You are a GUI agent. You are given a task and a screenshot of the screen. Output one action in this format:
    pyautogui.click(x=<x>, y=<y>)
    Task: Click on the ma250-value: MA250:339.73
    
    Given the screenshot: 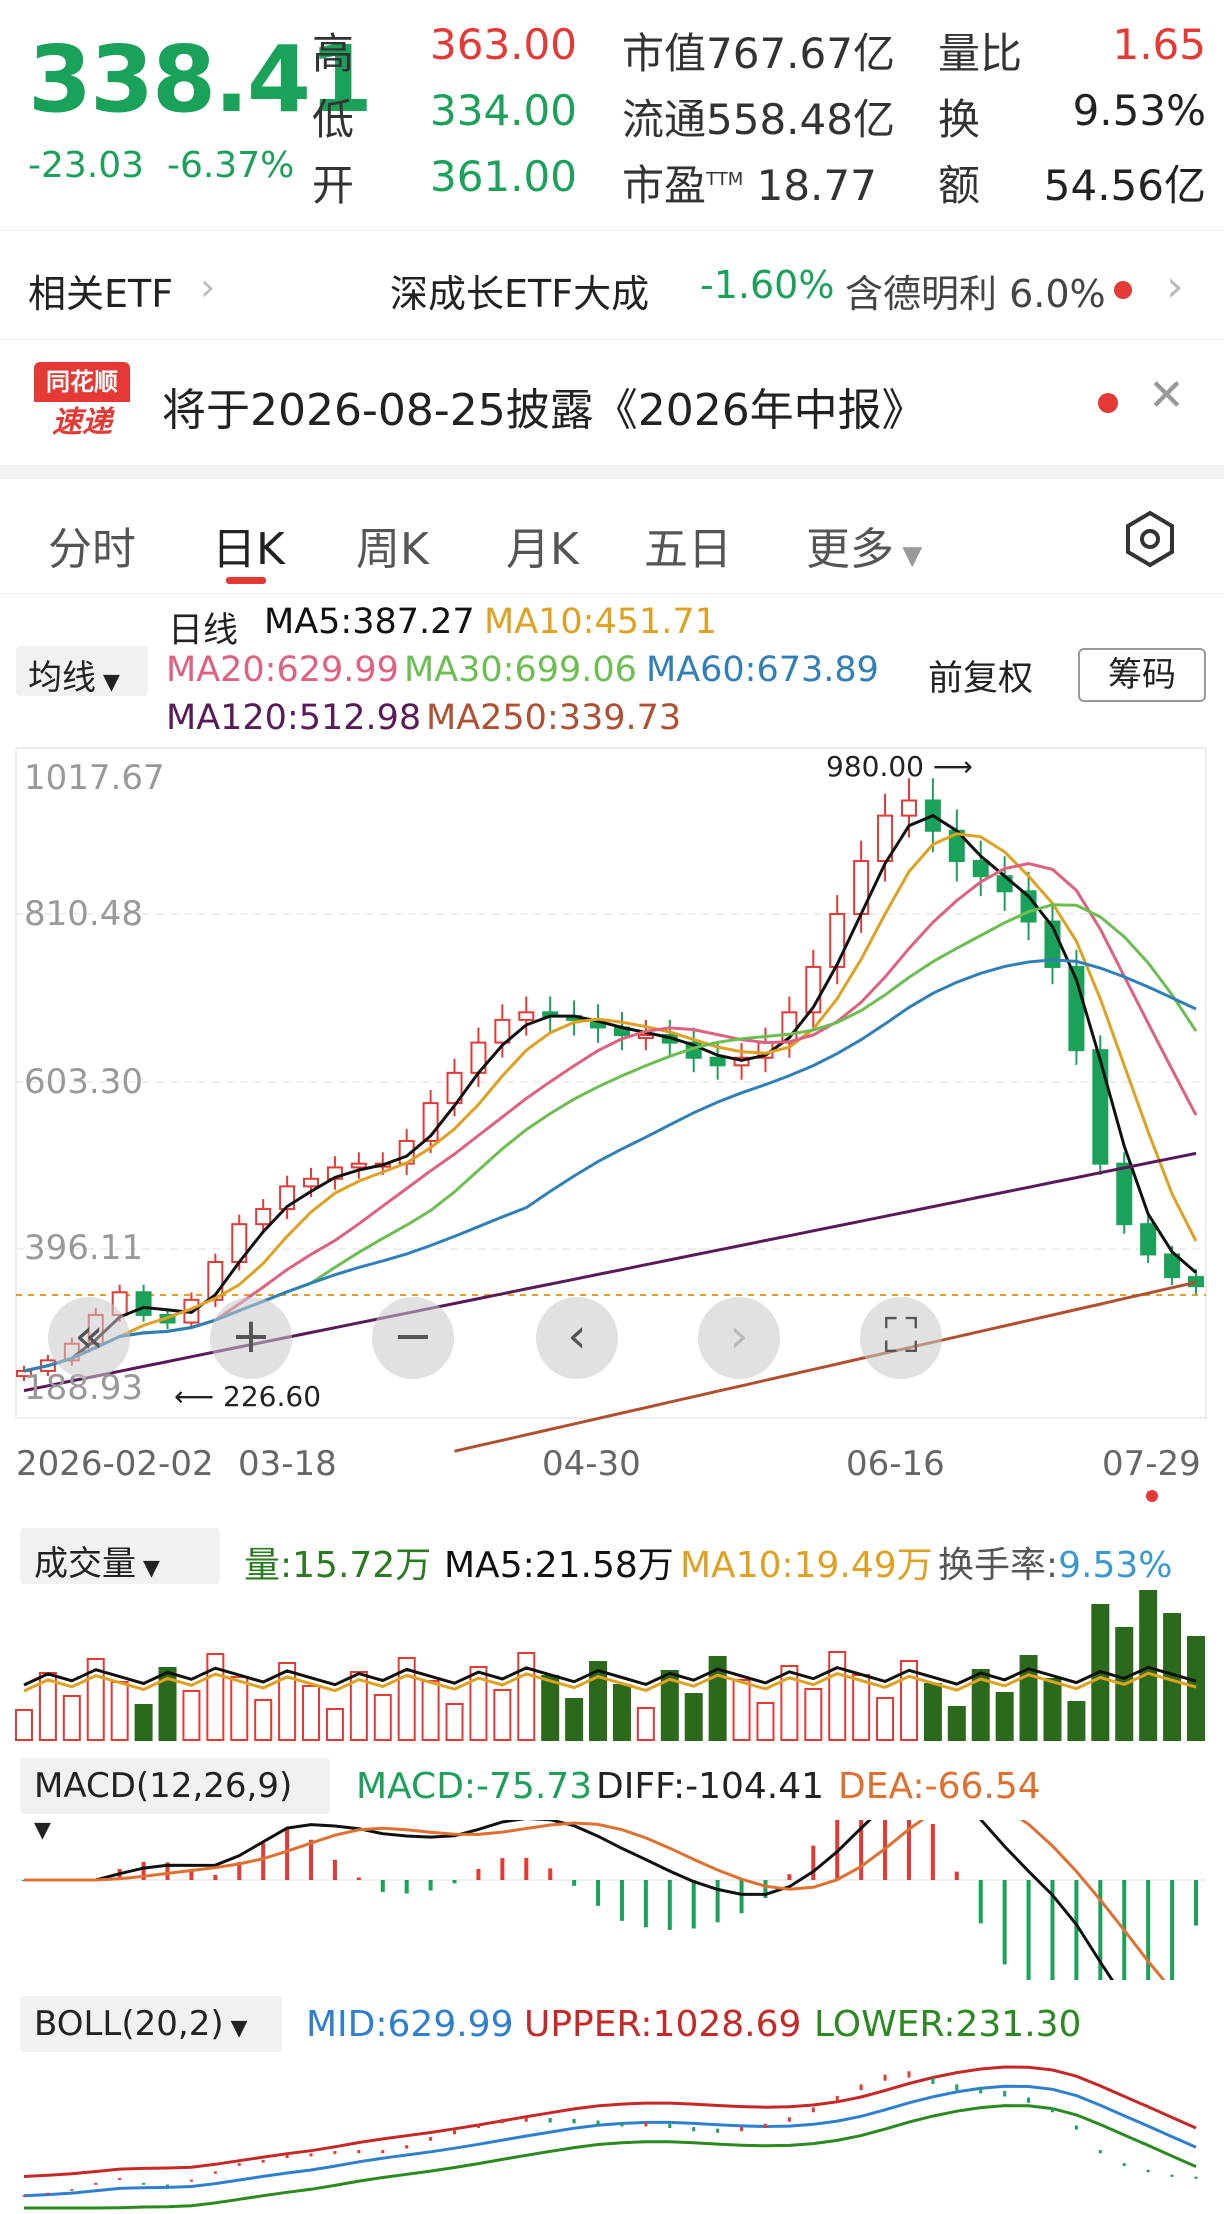 What is the action you would take?
    pyautogui.click(x=554, y=718)
    